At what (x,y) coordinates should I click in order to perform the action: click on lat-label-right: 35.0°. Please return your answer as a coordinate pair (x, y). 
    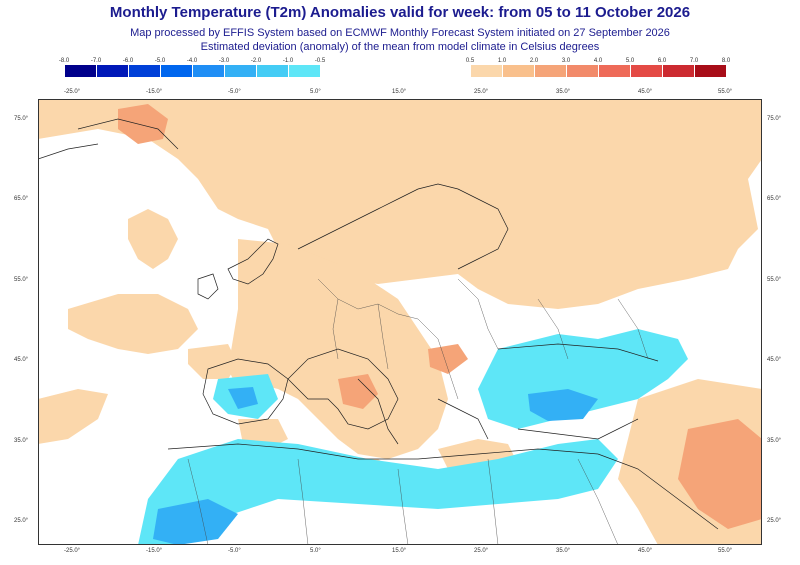
    Looking at the image, I should click on (774, 441).